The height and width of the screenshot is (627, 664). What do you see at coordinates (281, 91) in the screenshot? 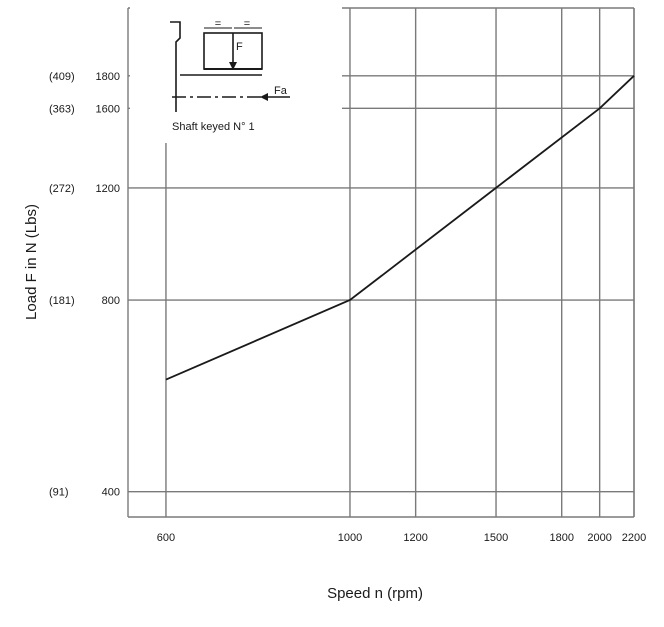
I see `axial-force-label: Fa` at bounding box center [281, 91].